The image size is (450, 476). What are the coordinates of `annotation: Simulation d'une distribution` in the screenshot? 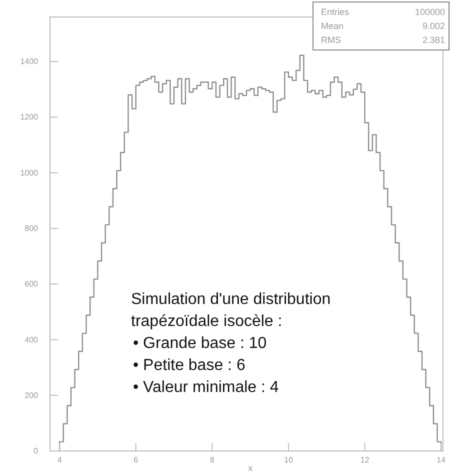 It's located at (231, 299).